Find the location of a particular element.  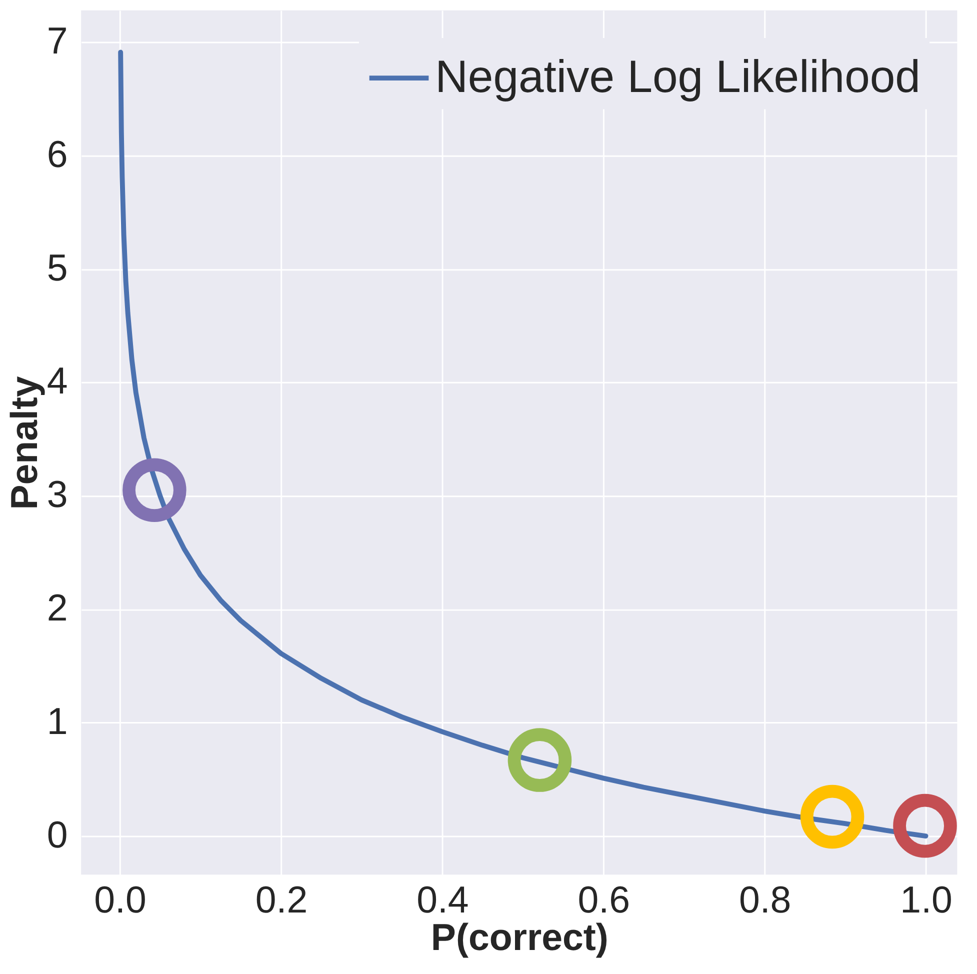

y-tick-label: 2 is located at coordinates (57, 607).